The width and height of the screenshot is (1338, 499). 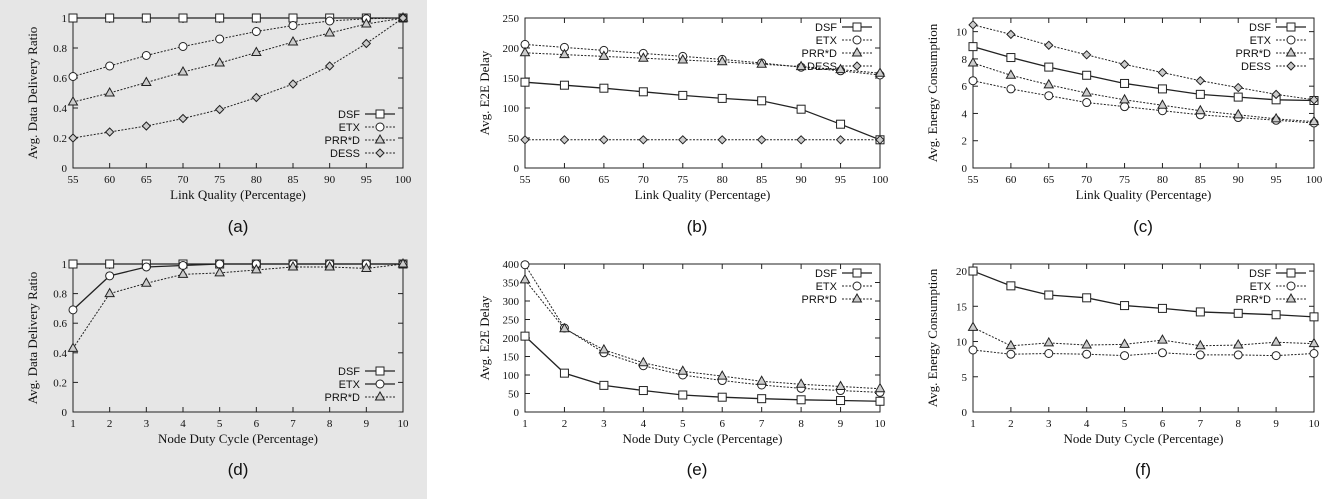 I want to click on y-axis-label: Avg. Data Delivery Ratio, so click(x=32, y=338).